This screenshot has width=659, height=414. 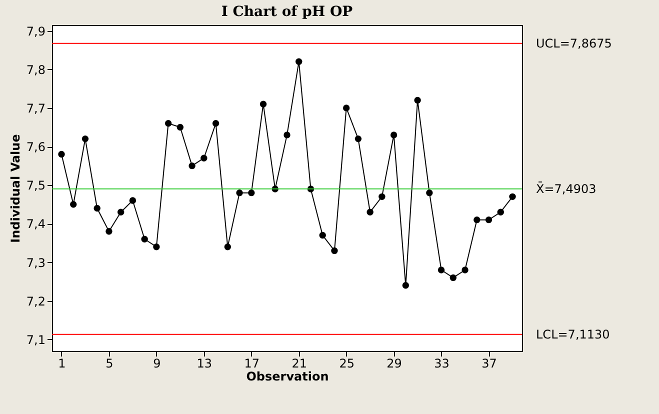 What do you see at coordinates (15, 188) in the screenshot?
I see `y-axis-title: Individual Value` at bounding box center [15, 188].